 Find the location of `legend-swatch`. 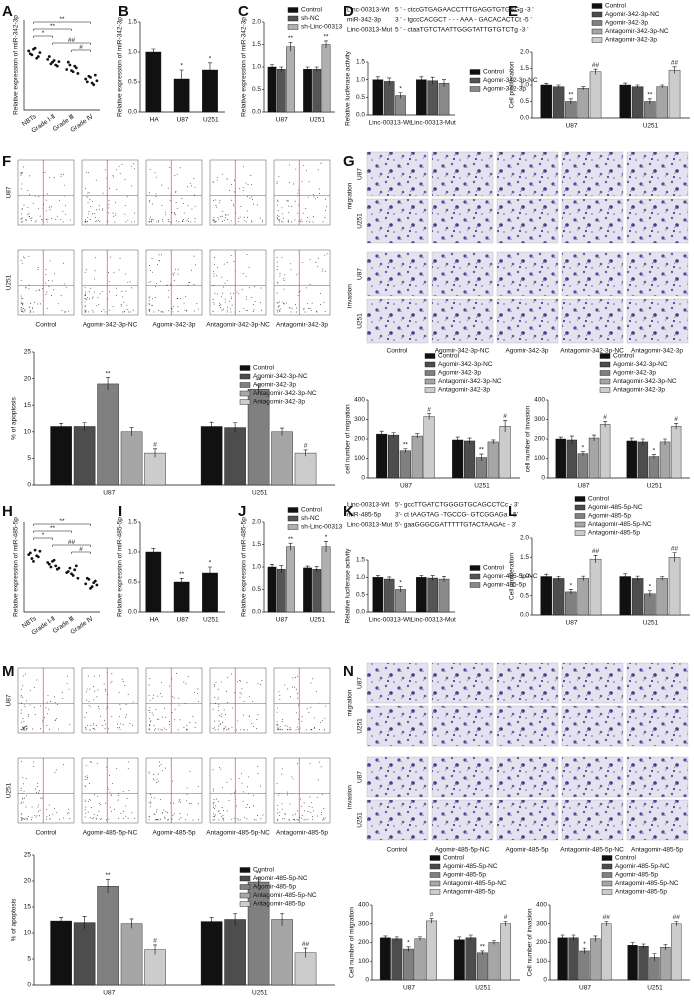

legend-swatch is located at coordinates (475, 80).